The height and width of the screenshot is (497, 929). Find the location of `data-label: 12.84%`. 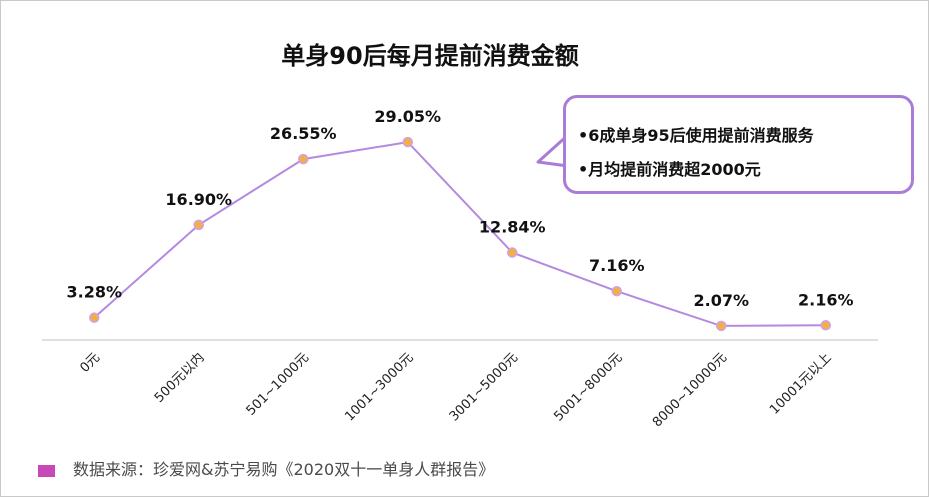

data-label: 12.84% is located at coordinates (512, 227).